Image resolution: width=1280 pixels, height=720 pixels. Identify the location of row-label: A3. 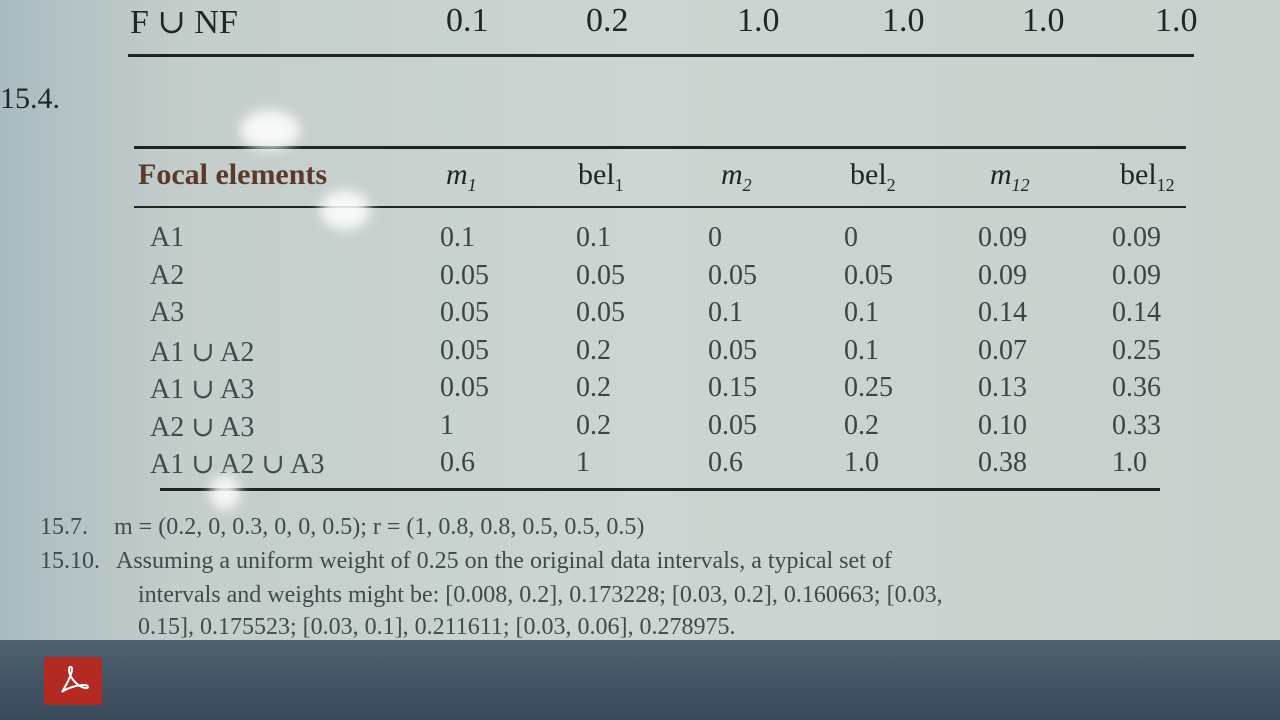
(167, 312).